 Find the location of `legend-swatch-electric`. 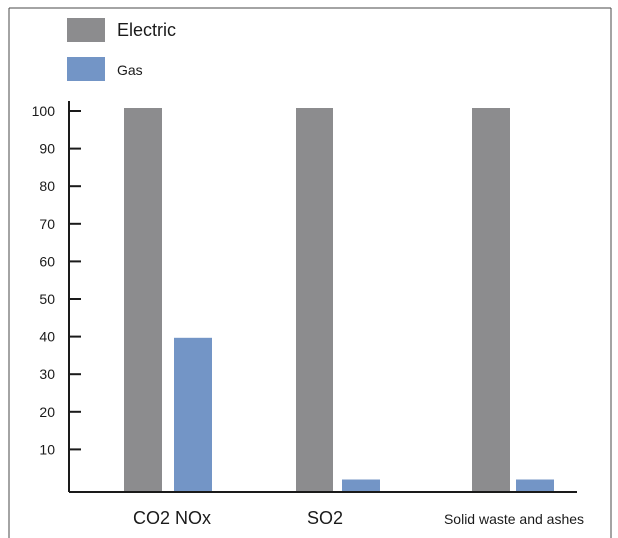

legend-swatch-electric is located at coordinates (86, 30).